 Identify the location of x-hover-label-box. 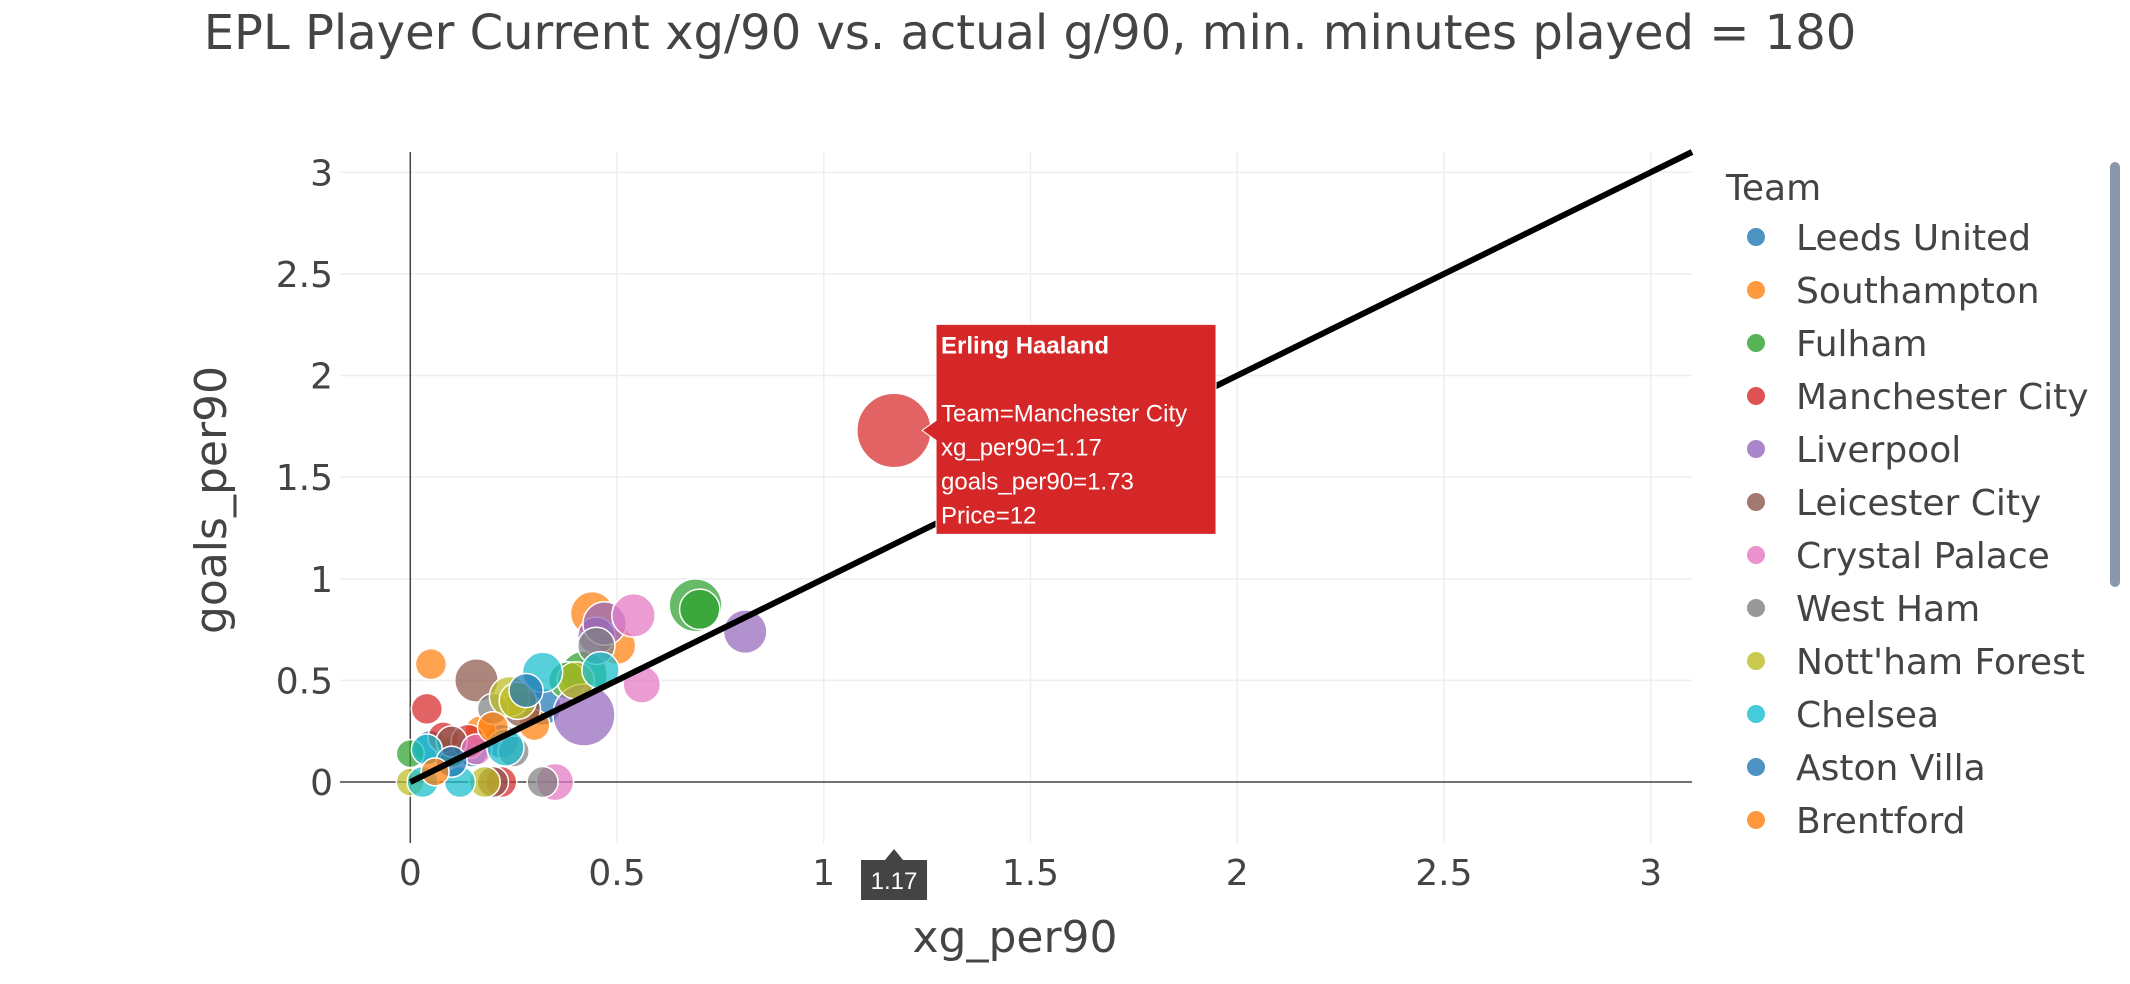
(894, 874).